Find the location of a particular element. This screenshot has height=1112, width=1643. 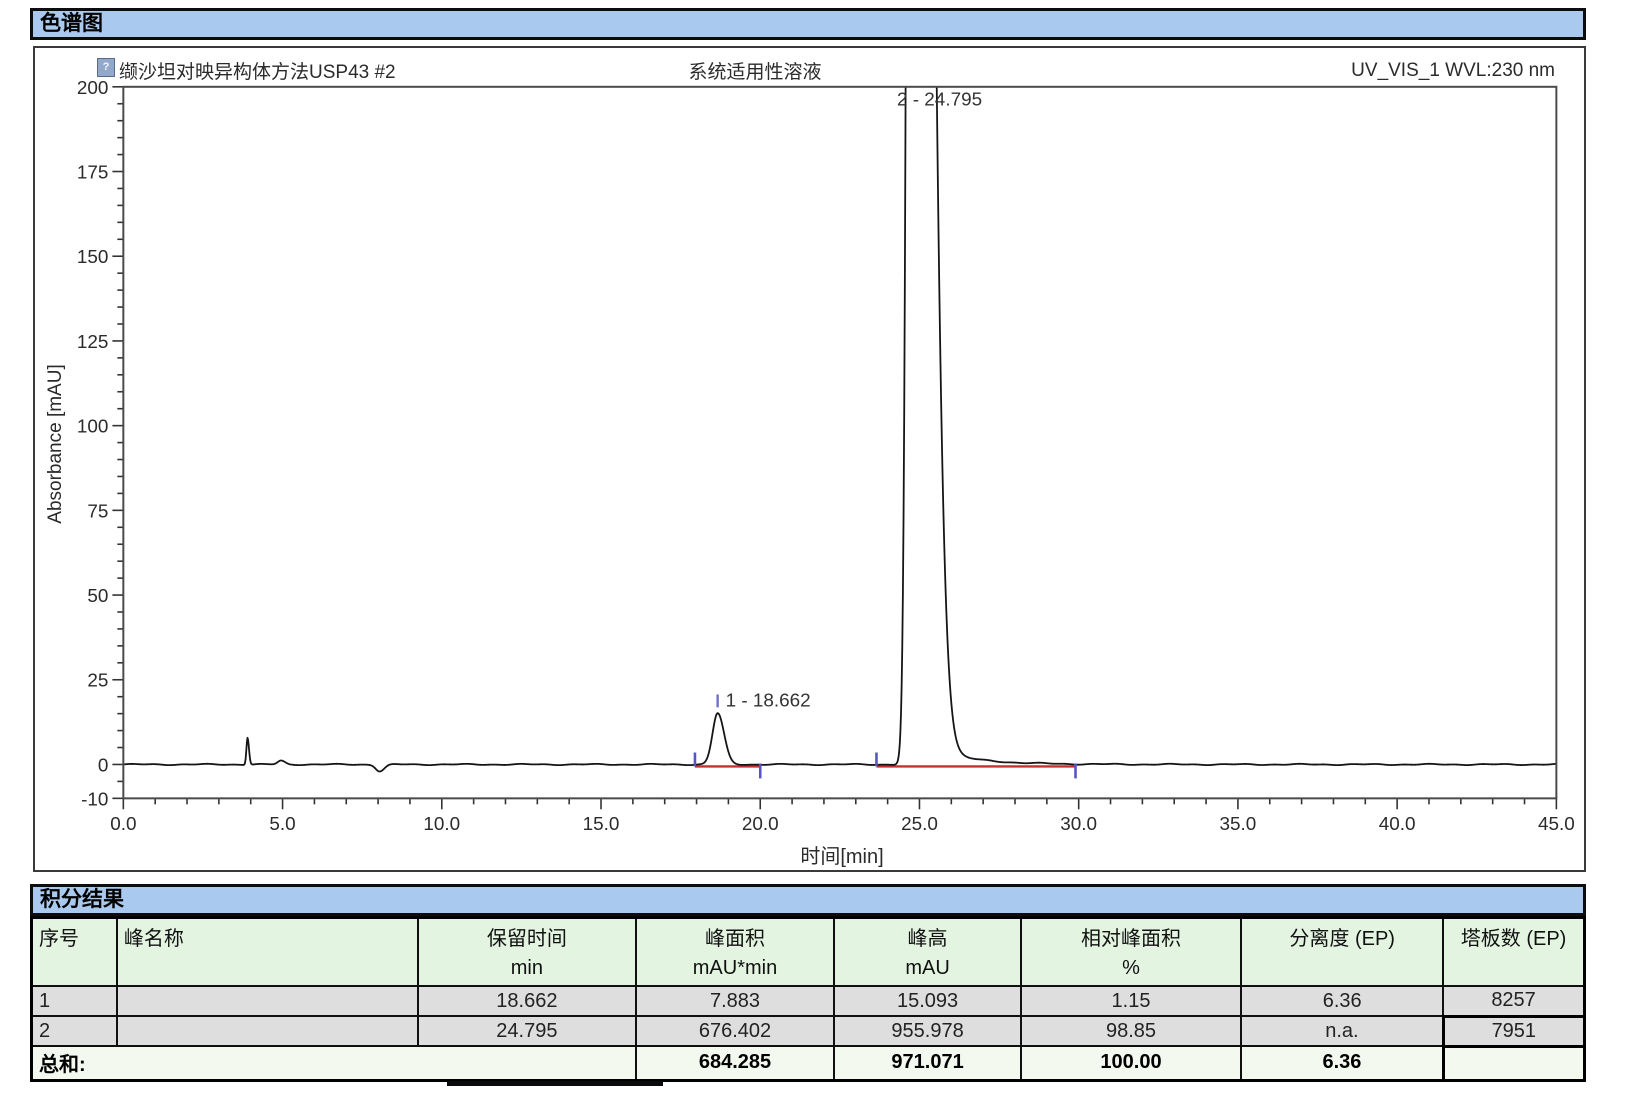

peak-label: 2 - 24.795 is located at coordinates (939, 100).